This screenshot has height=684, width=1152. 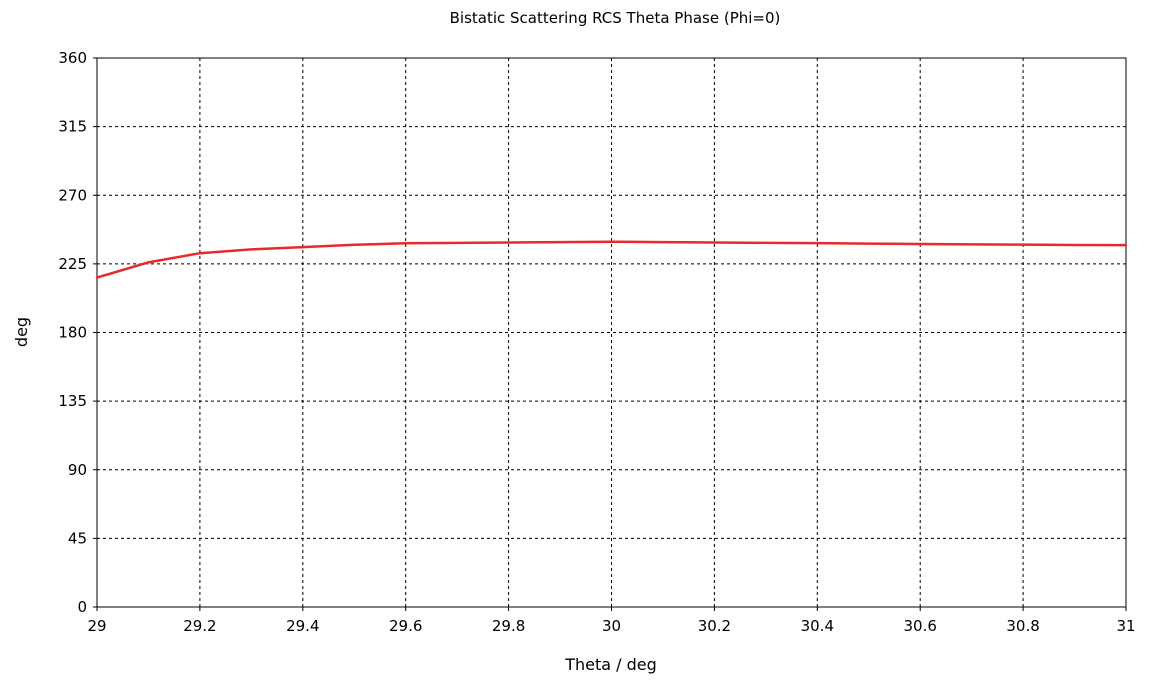 I want to click on series-layer, so click(x=611, y=259).